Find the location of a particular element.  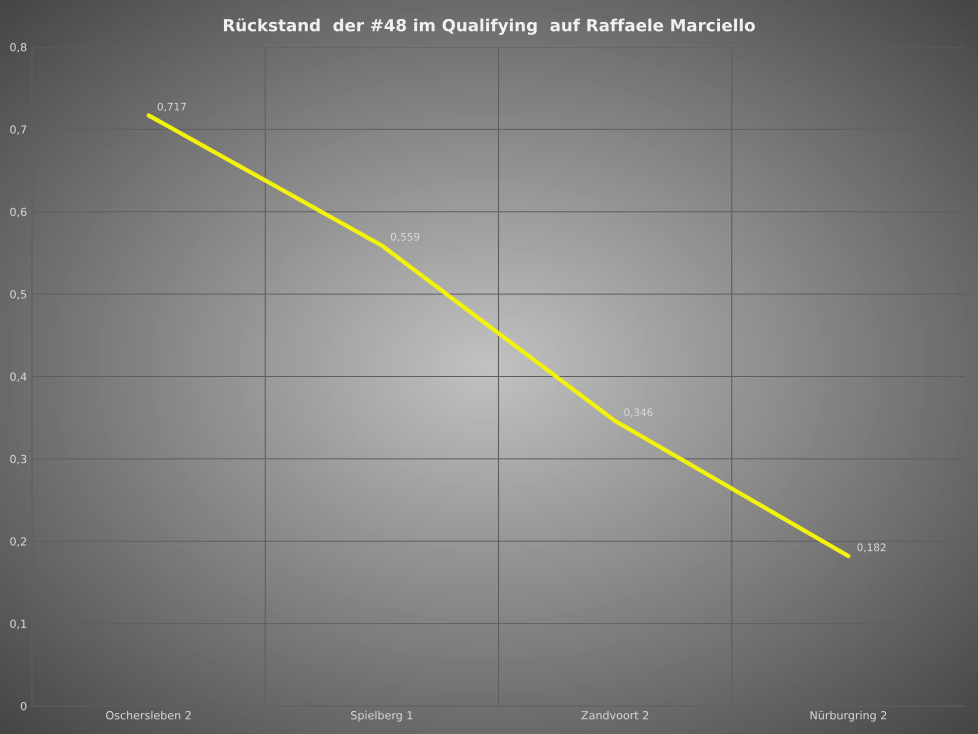

y-tick-label: 0,4 is located at coordinates (18, 377).